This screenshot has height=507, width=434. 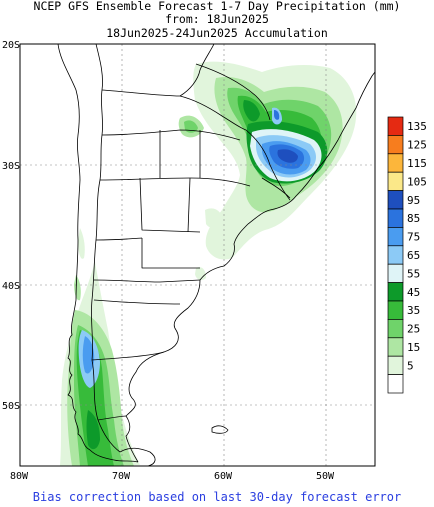 I want to click on lon-label-60w: 60W, so click(x=223, y=476).